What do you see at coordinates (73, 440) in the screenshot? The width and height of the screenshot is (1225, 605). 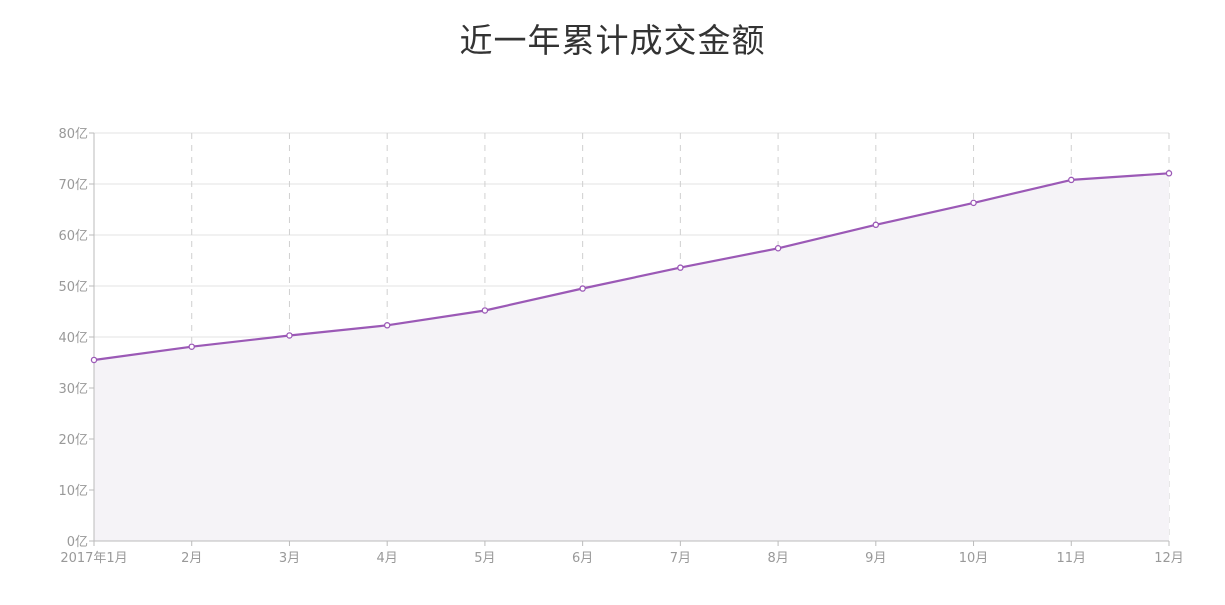 I see `y-tick-label: 20亿` at bounding box center [73, 440].